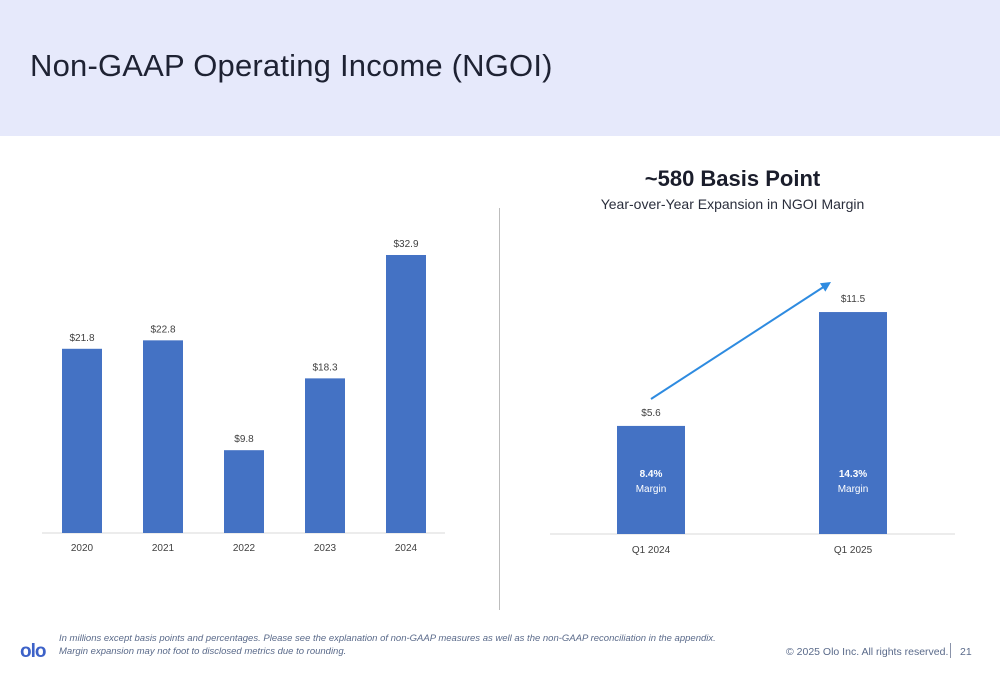 The image size is (1000, 685). I want to click on headline: ~580 Basis Point, so click(732, 178).